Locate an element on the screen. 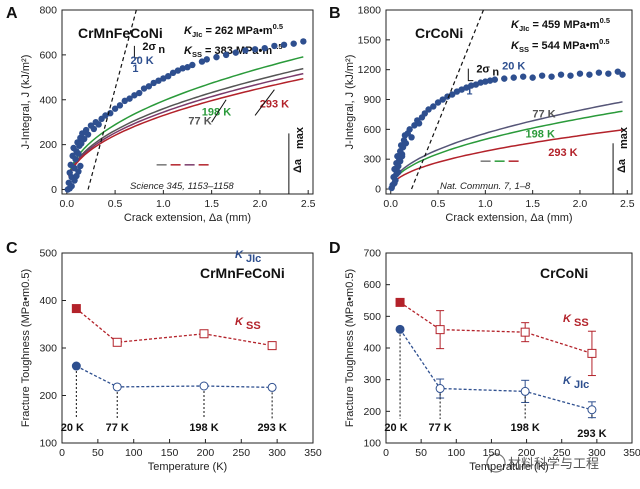  y-tick-label: 1800 is located at coordinates (370, 11).